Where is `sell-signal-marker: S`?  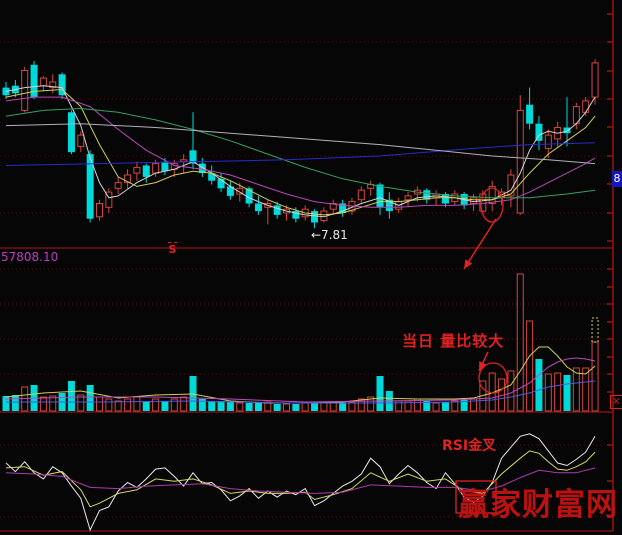 sell-signal-marker: S is located at coordinates (172, 248).